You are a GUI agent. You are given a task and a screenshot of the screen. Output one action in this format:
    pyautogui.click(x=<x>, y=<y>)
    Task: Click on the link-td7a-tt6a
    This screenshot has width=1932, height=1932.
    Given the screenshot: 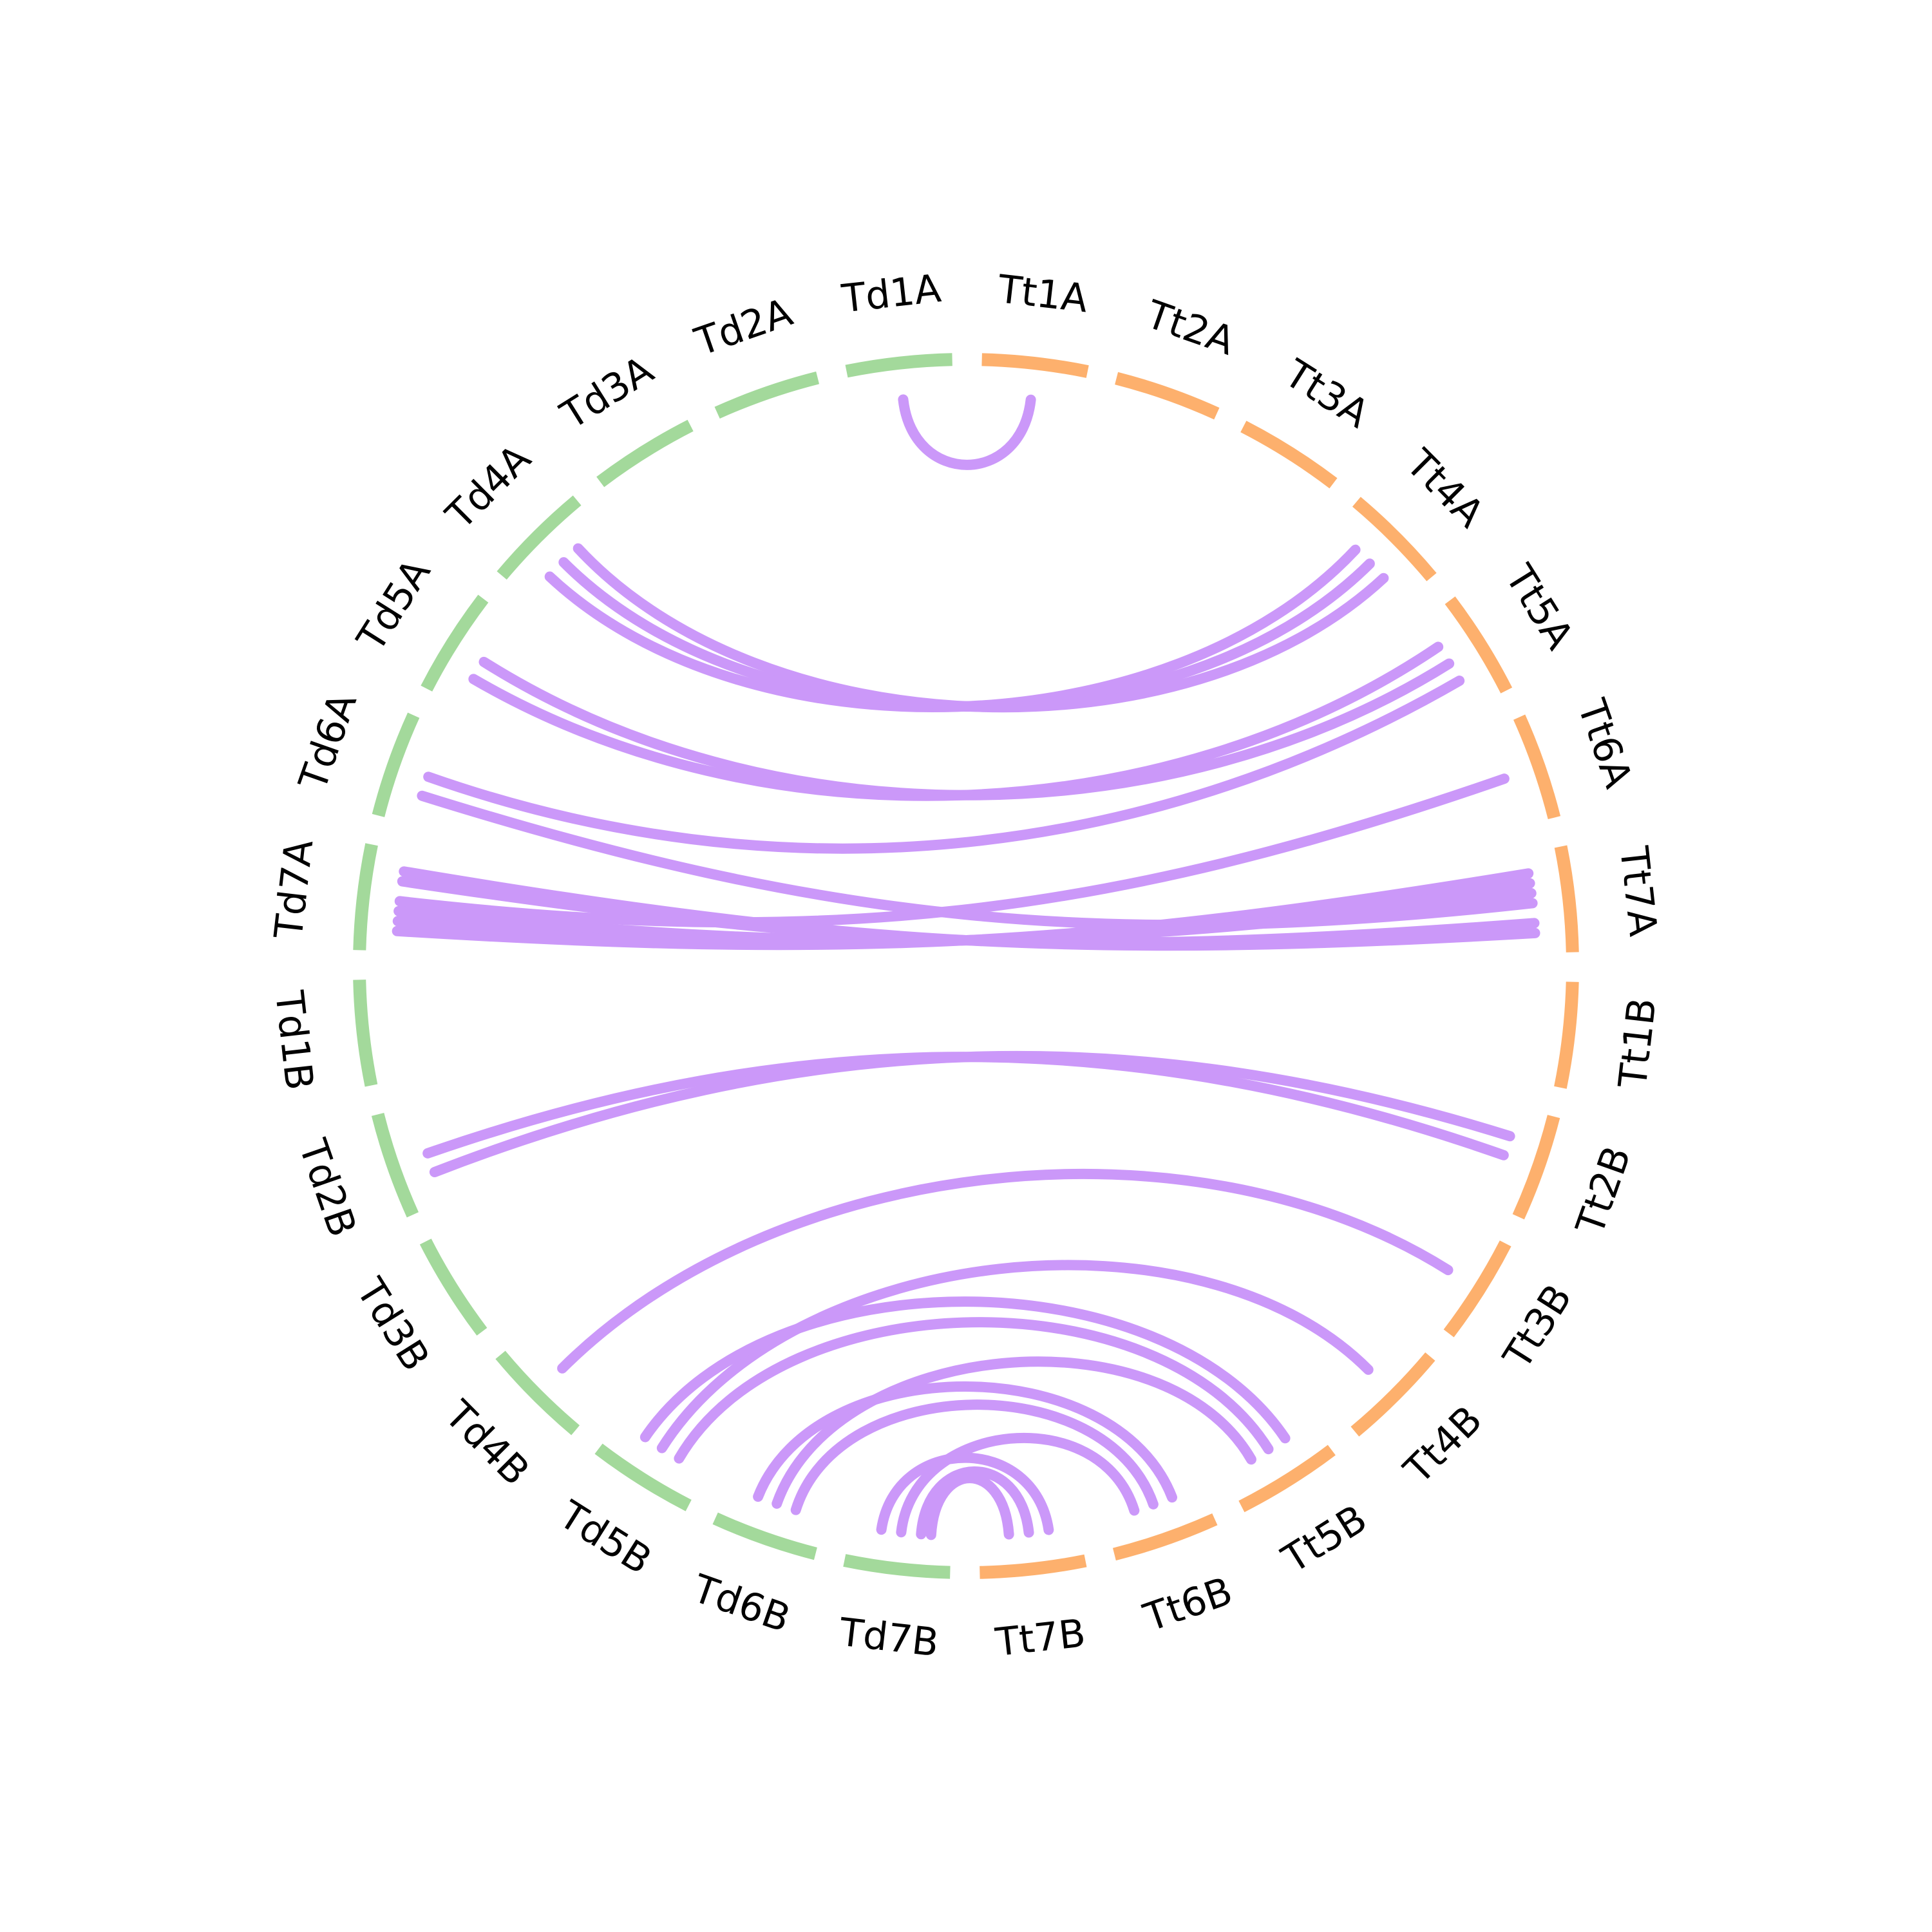 What is the action you would take?
    pyautogui.click(x=952, y=850)
    